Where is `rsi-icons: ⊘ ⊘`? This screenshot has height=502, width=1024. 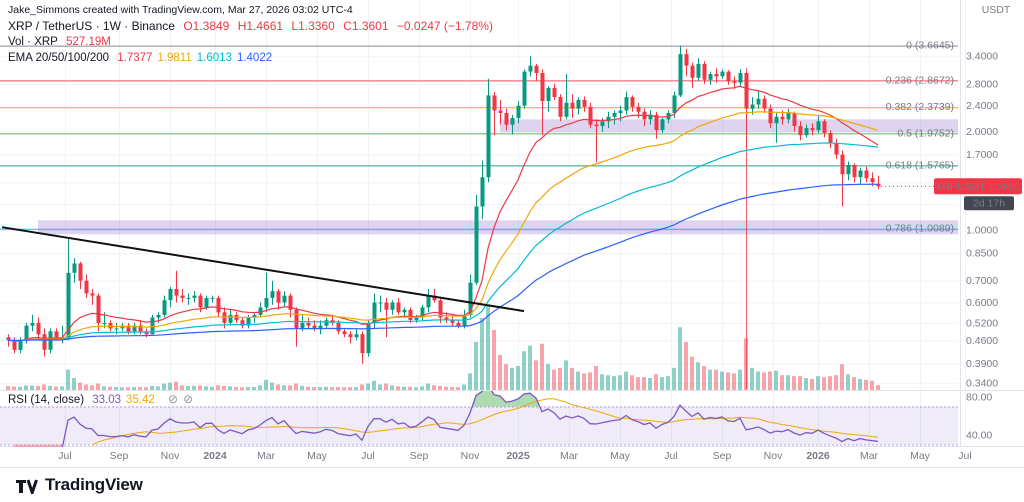
rsi-icons: ⊘ ⊘ is located at coordinates (183, 399).